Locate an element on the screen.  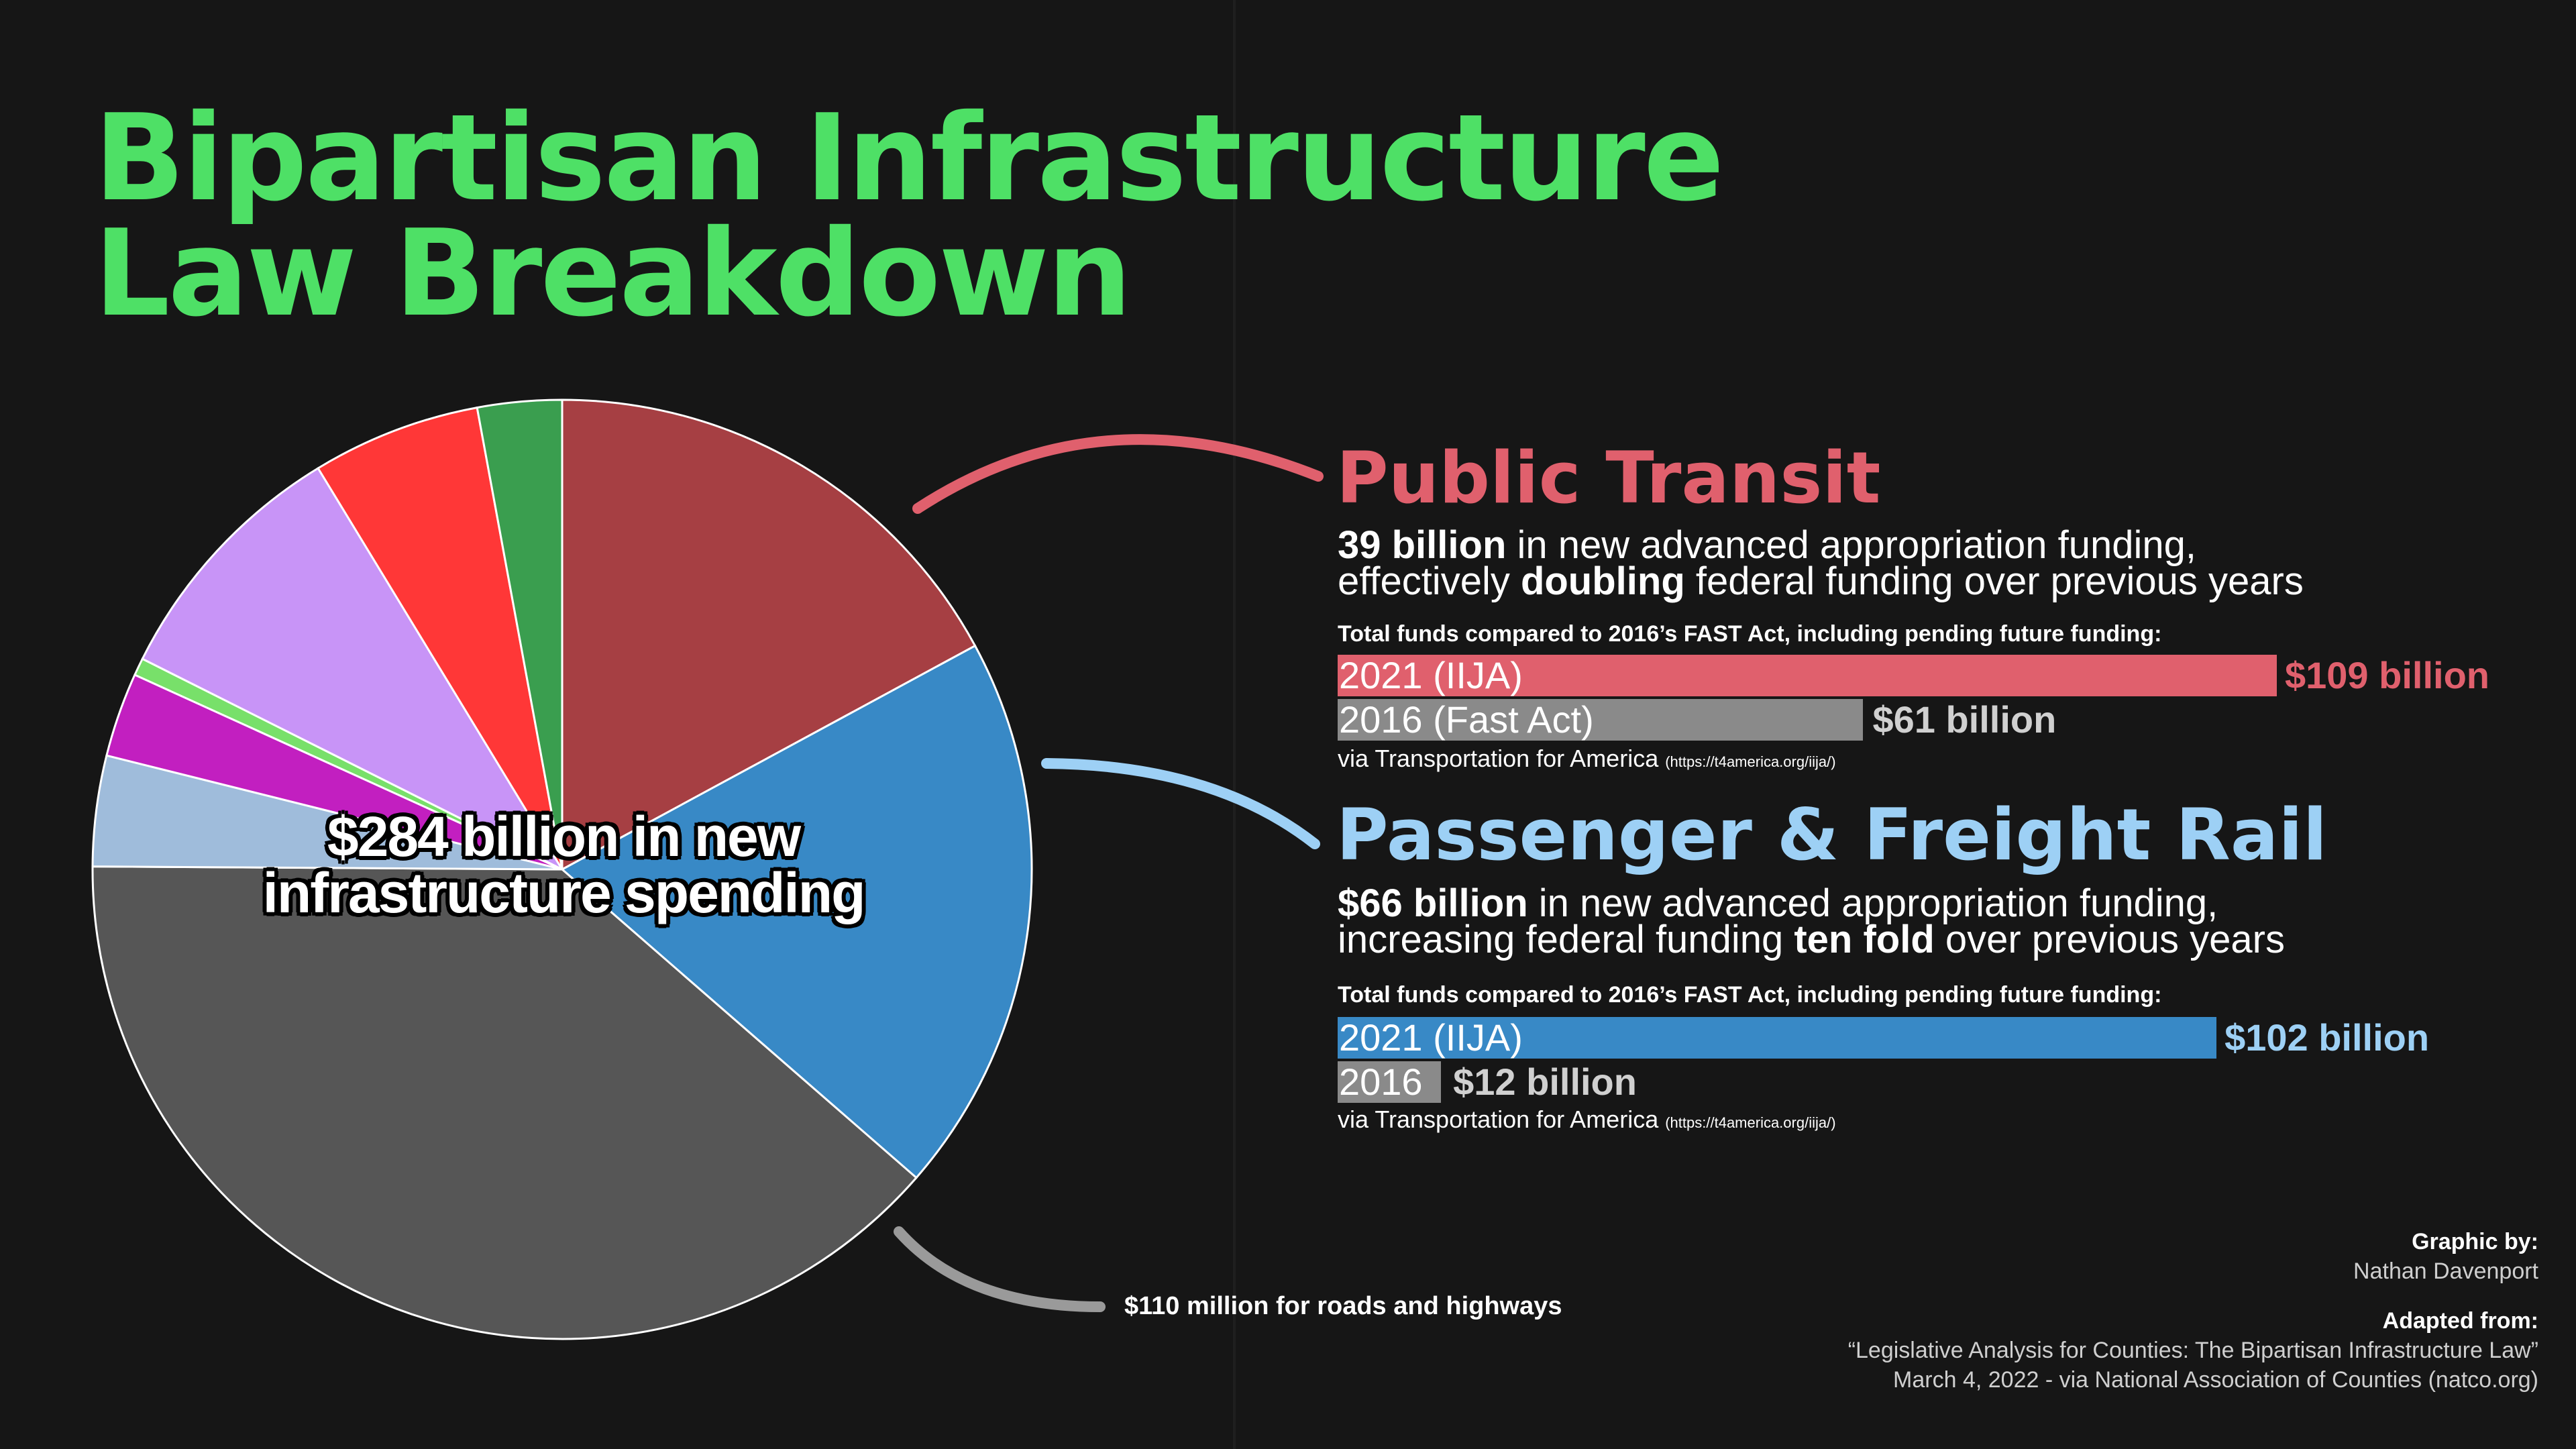
transit-bar-2016-value: $61 billion is located at coordinates (1964, 719).